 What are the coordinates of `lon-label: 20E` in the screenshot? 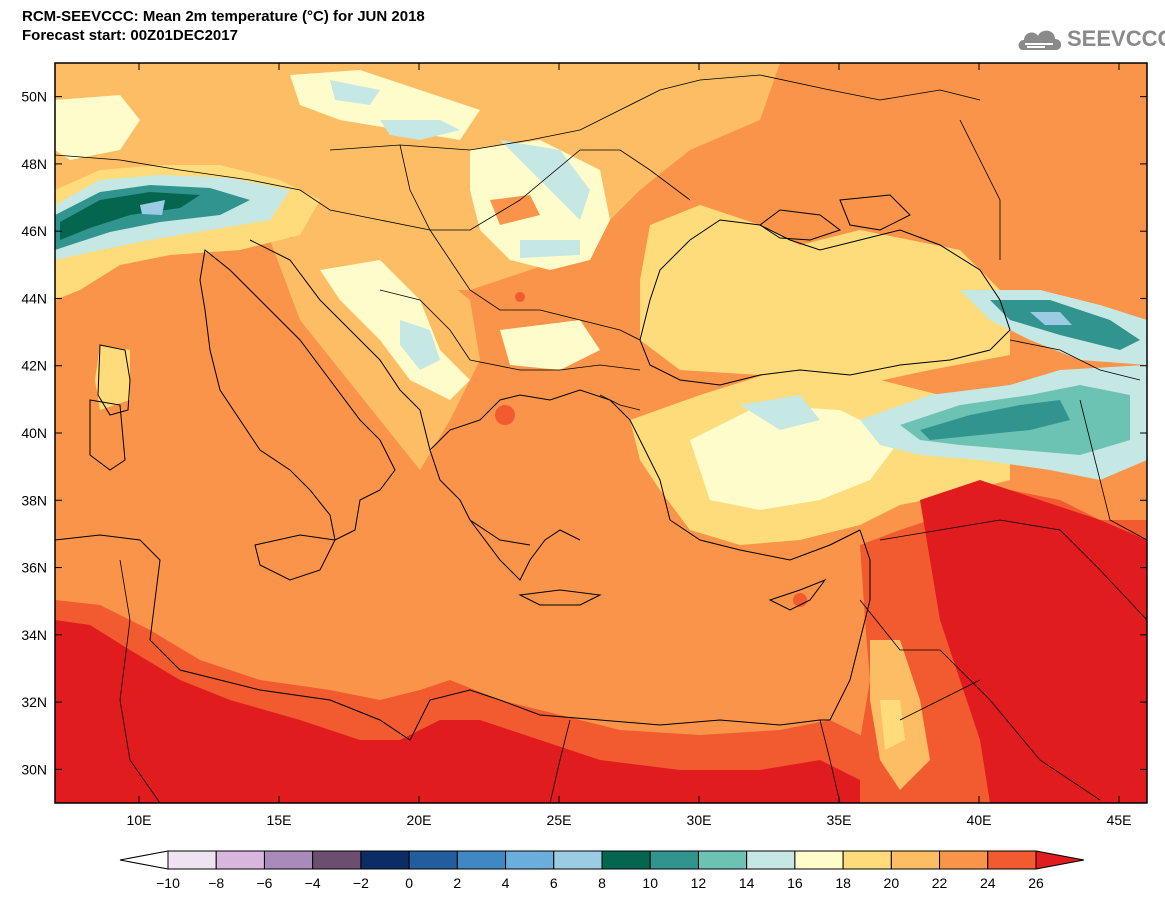 It's located at (419, 820).